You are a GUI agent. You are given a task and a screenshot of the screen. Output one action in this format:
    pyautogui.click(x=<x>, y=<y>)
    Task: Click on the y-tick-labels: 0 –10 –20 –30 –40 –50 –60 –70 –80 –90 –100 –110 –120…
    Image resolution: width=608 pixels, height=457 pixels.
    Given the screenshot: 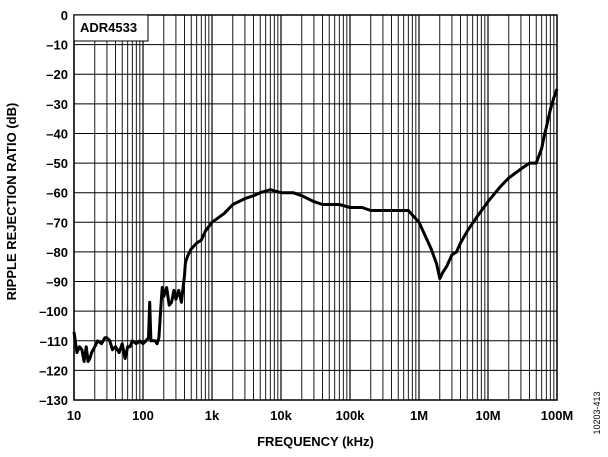 What is the action you would take?
    pyautogui.click(x=53, y=208)
    